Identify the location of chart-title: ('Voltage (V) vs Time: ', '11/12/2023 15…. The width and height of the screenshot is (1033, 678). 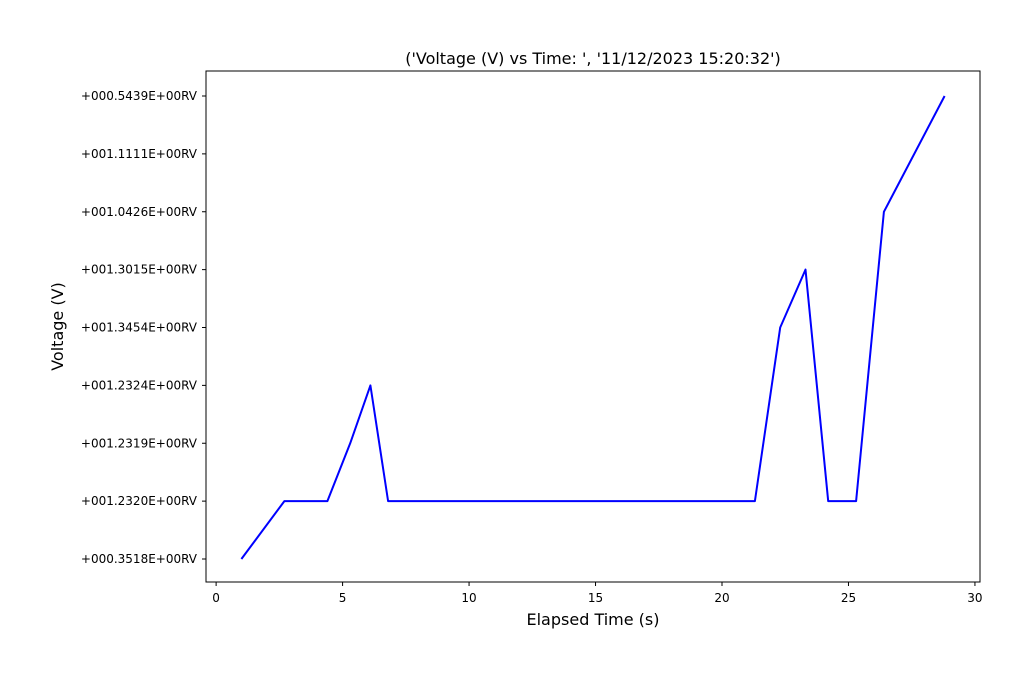
(593, 58).